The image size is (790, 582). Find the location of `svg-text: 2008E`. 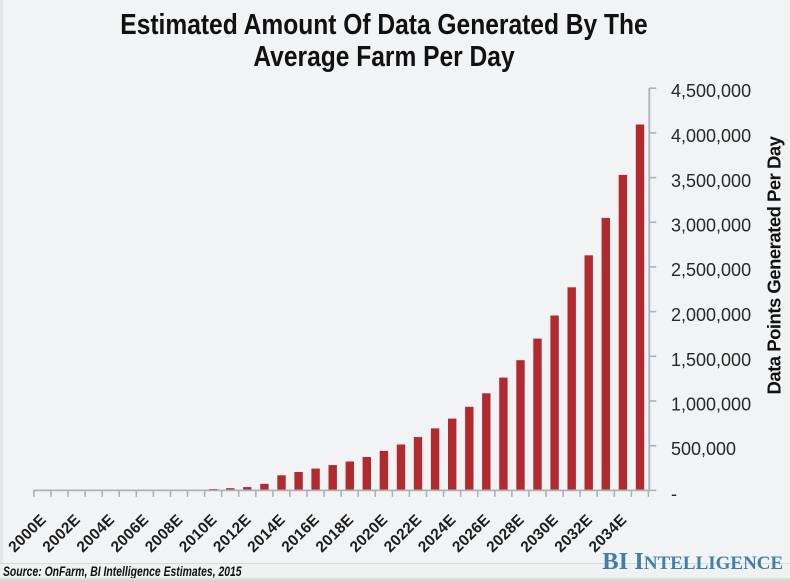

svg-text: 2008E is located at coordinates (164, 534).